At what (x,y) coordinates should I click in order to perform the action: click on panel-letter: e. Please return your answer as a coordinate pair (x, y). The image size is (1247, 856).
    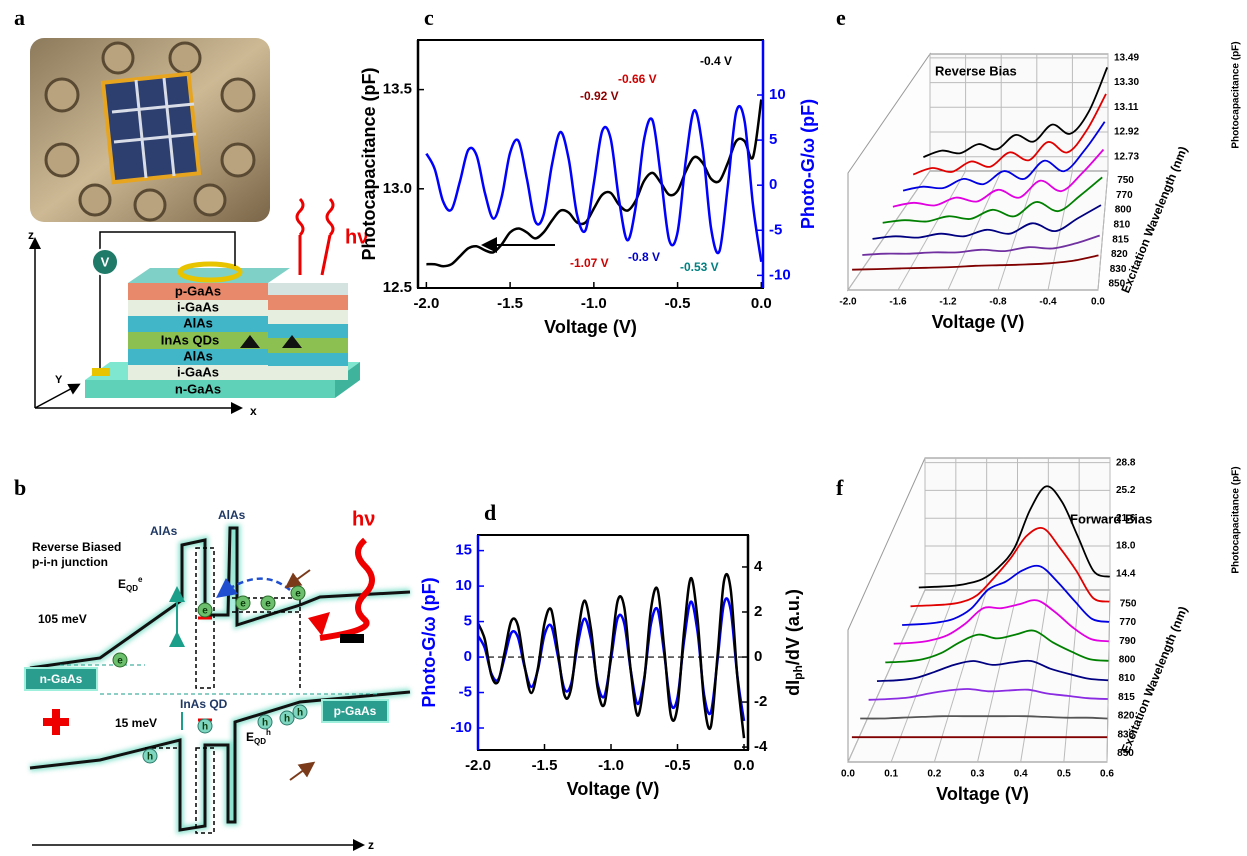
    Looking at the image, I should click on (841, 17).